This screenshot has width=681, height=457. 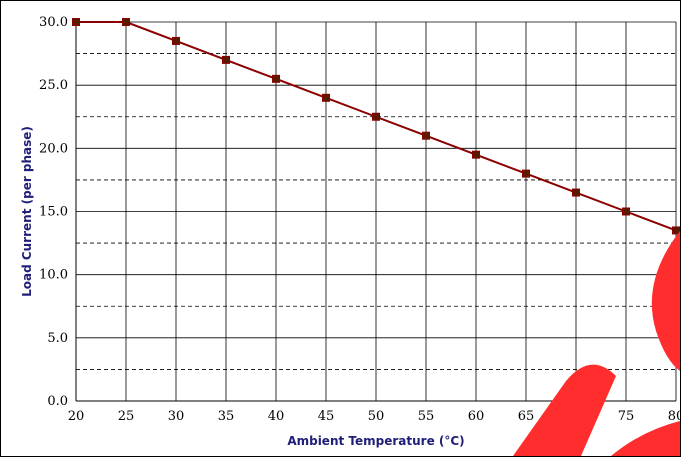 What do you see at coordinates (176, 416) in the screenshot?
I see `x-tick-label: 30` at bounding box center [176, 416].